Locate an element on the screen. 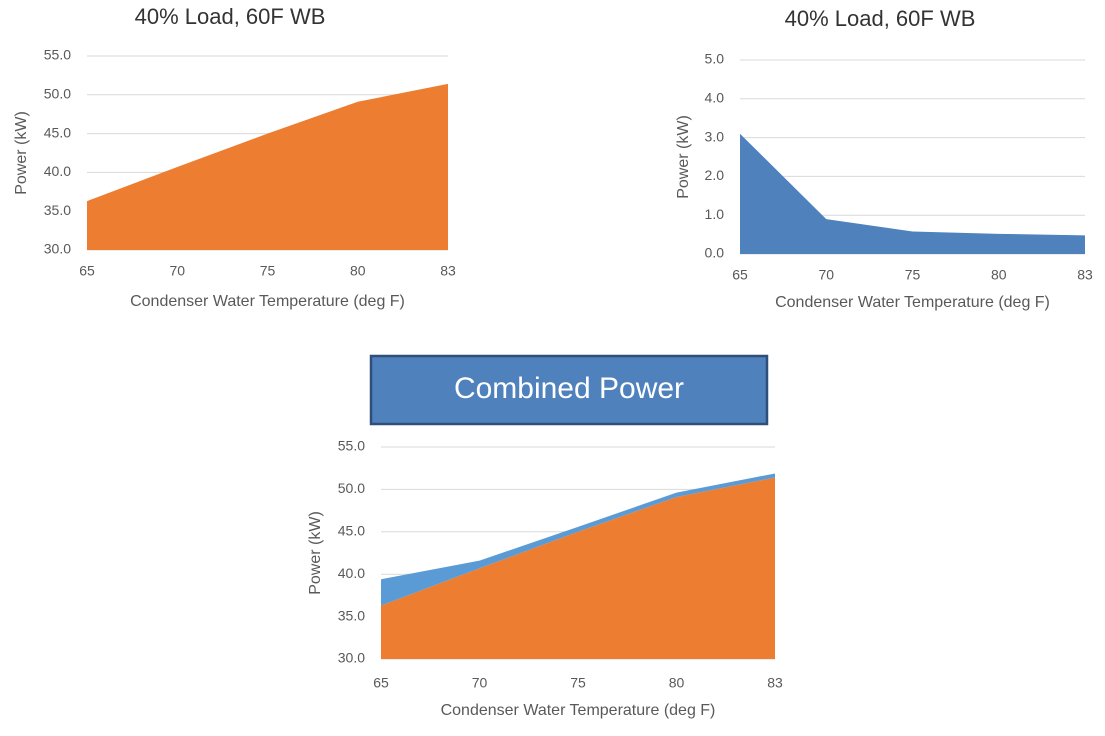 This screenshot has width=1105, height=736. title-box is located at coordinates (569, 390).